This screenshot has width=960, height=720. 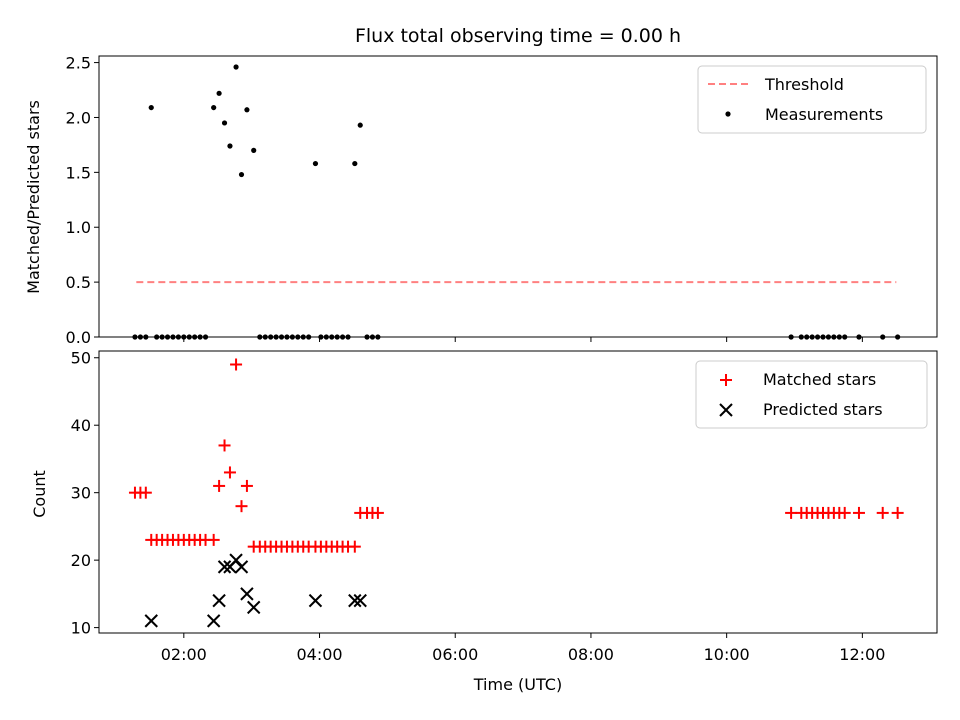 I want to click on x-tick-label: 02:00, so click(x=184, y=654).